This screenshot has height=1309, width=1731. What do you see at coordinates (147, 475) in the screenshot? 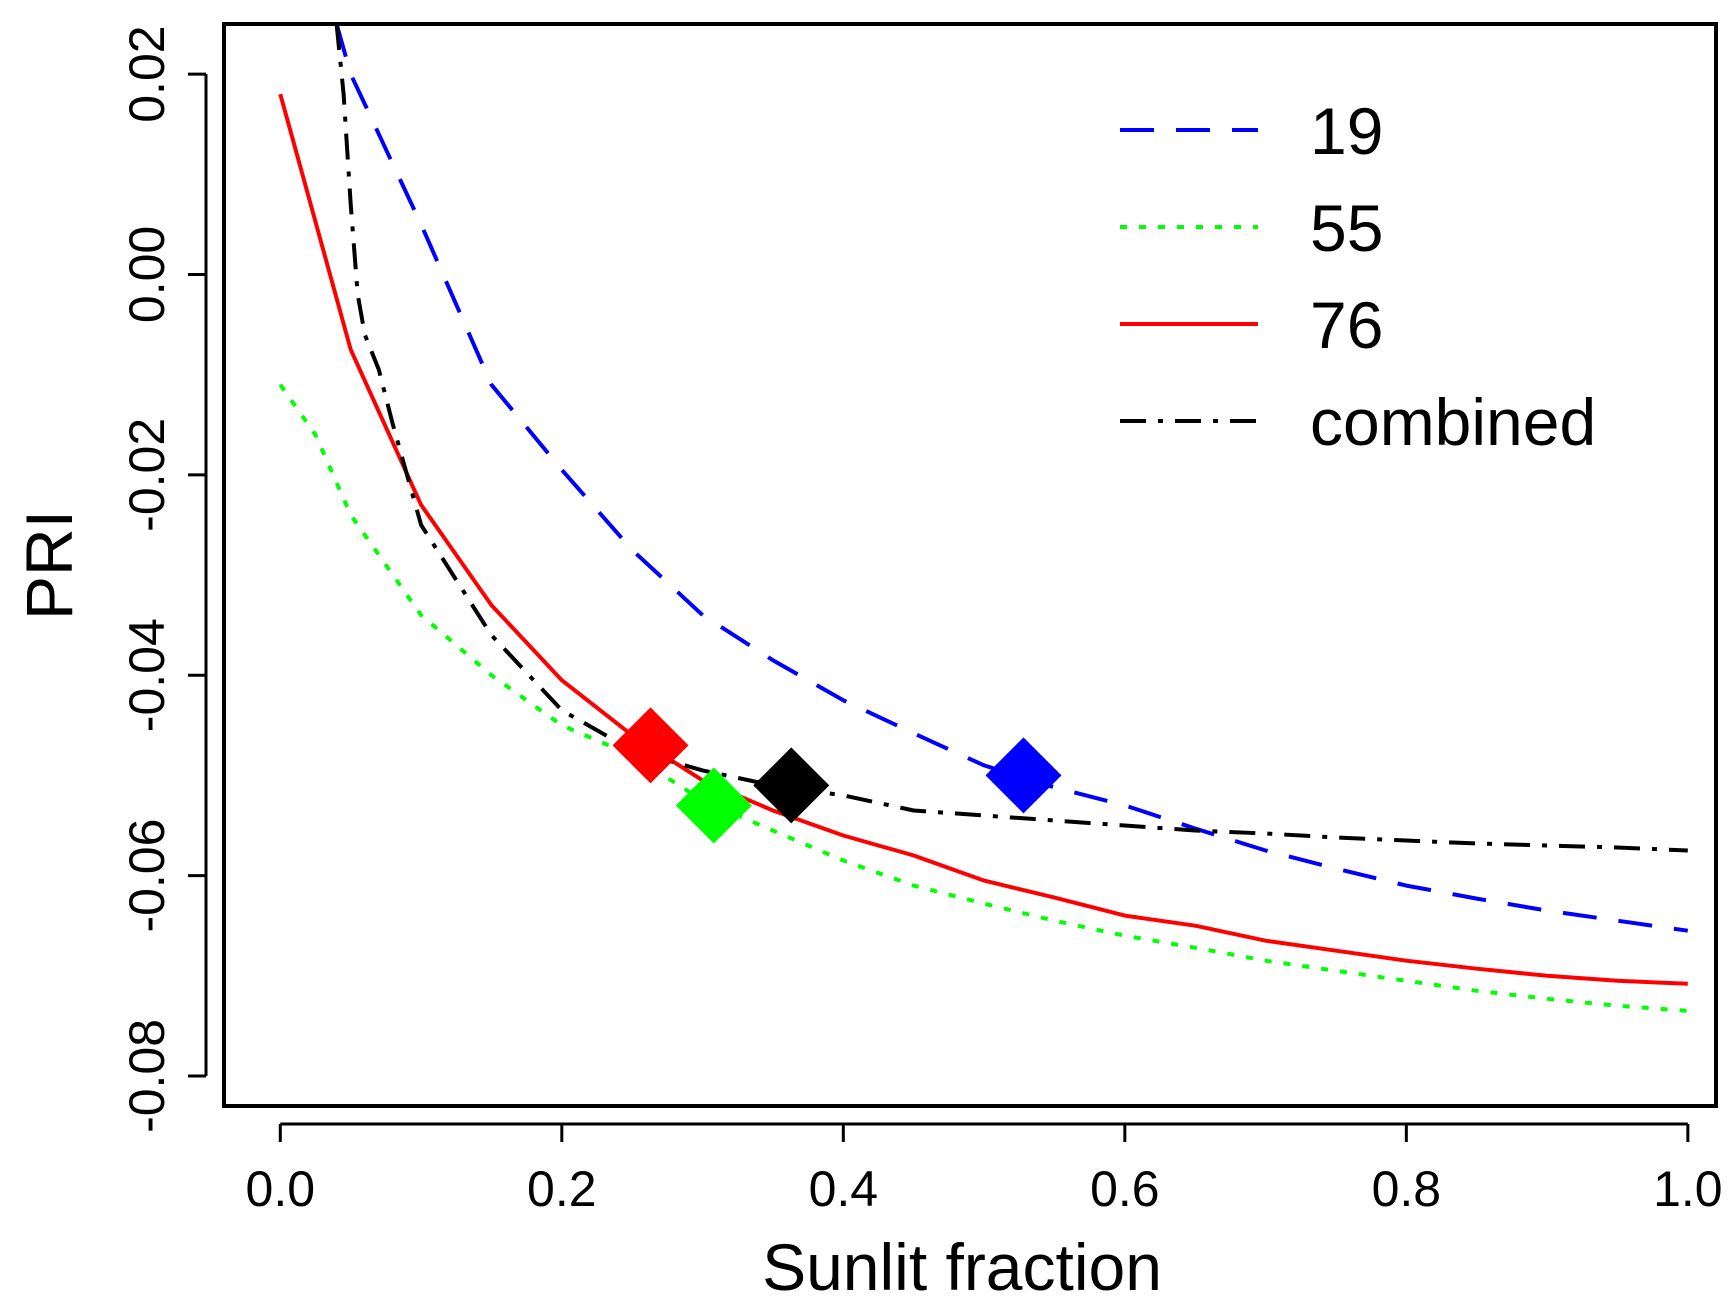
I see `y-tick-label: -0.02` at bounding box center [147, 475].